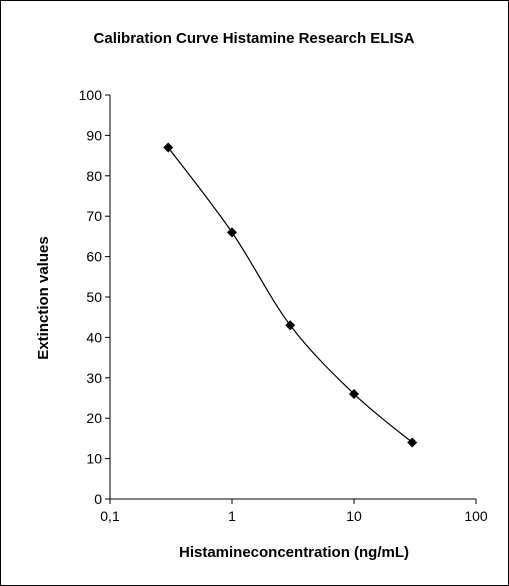 Image resolution: width=509 pixels, height=586 pixels. Describe the element at coordinates (94, 378) in the screenshot. I see `y-tick-label: 30` at that location.